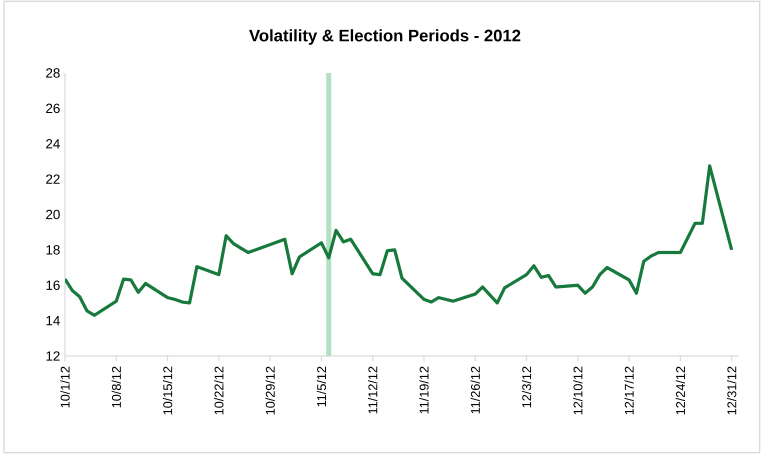 The height and width of the screenshot is (454, 769). What do you see at coordinates (167, 390) in the screenshot?
I see `x-tick-label: 10/15/12` at bounding box center [167, 390].